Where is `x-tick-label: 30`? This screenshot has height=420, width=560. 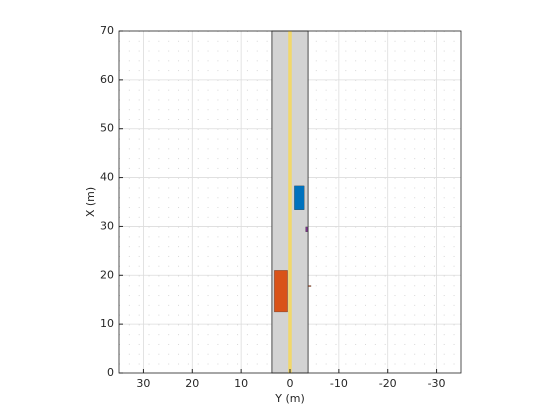
x-tick-label: 30 is located at coordinates (143, 383).